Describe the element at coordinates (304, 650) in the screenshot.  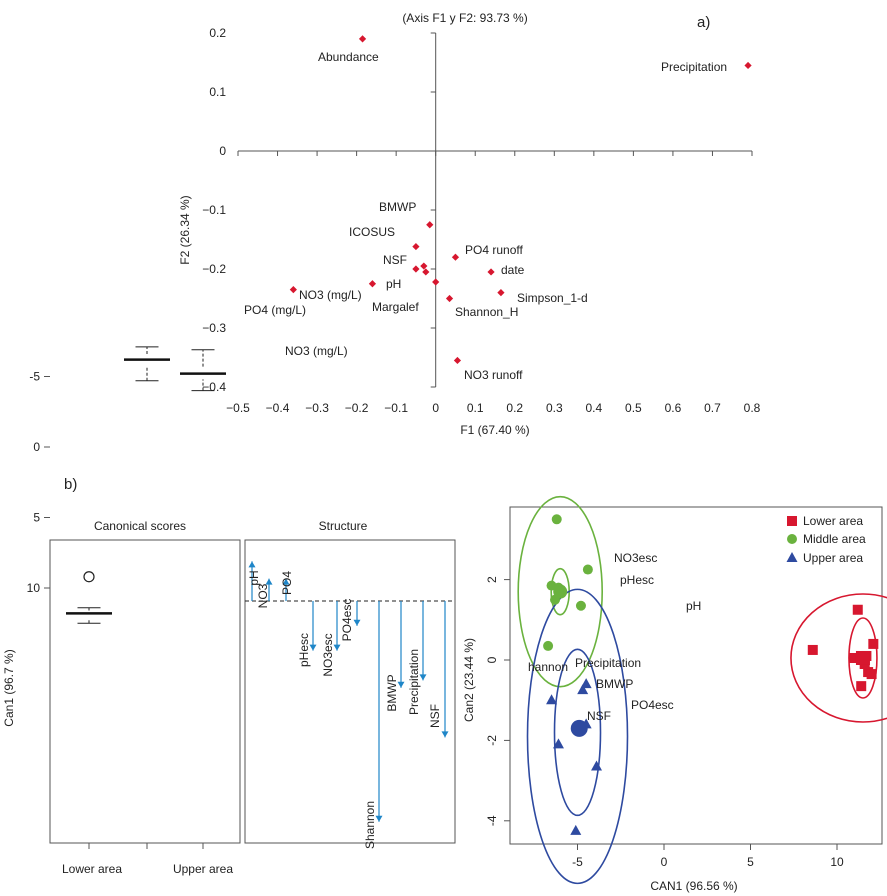
I see `structure-bar-label: pHesc` at that location.